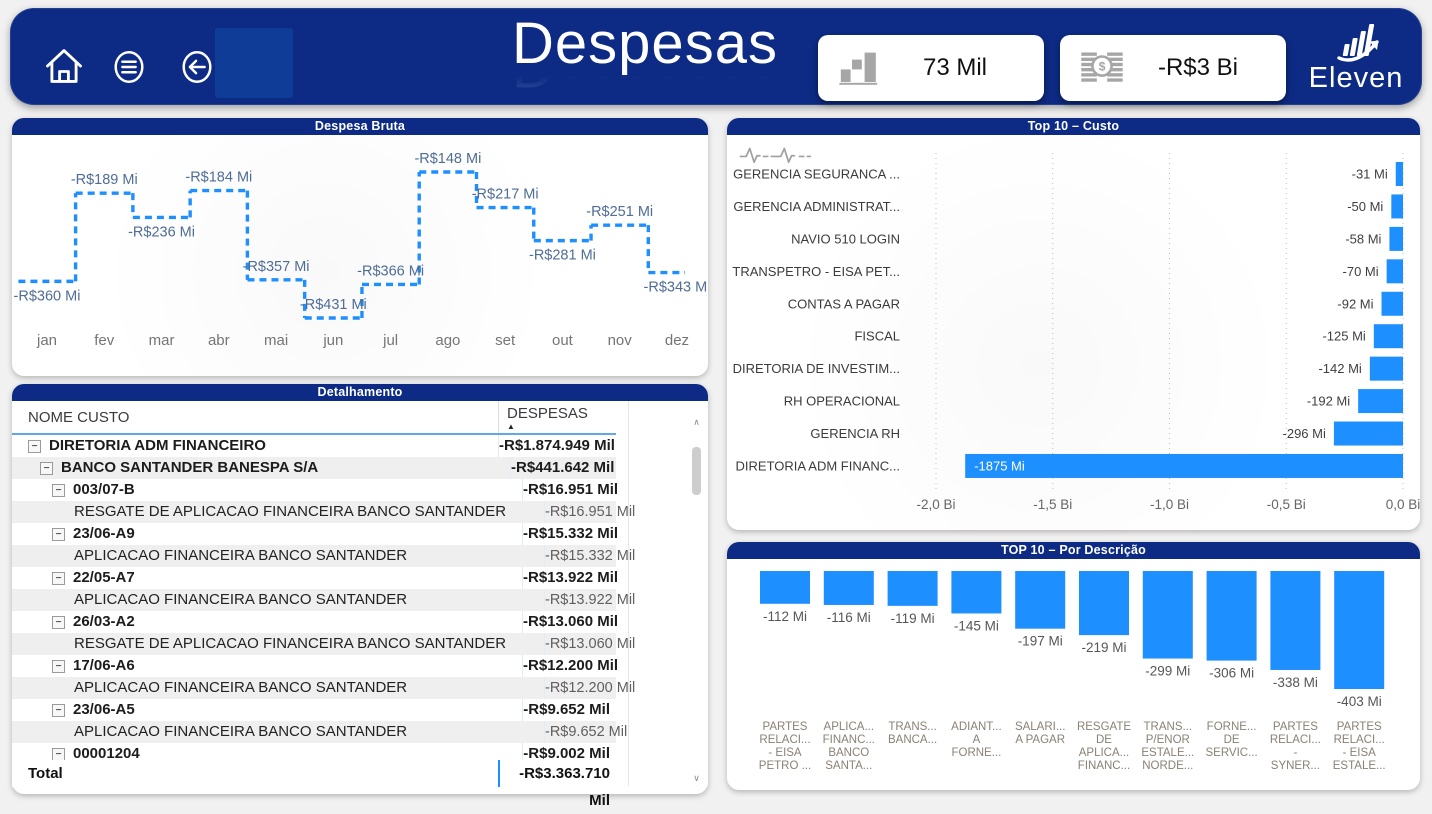  Describe the element at coordinates (314, 710) in the screenshot. I see `table-row: −23/06-A5 -R$9.652 Mil` at that location.